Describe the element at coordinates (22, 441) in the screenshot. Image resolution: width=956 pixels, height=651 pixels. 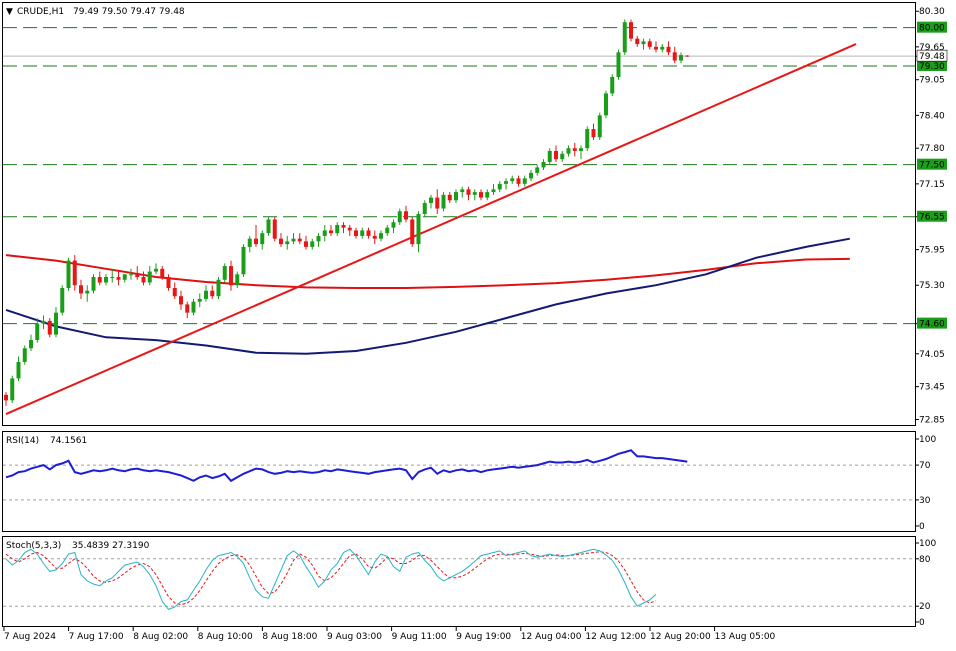
I see `rsi-title: RSI(14)` at that location.